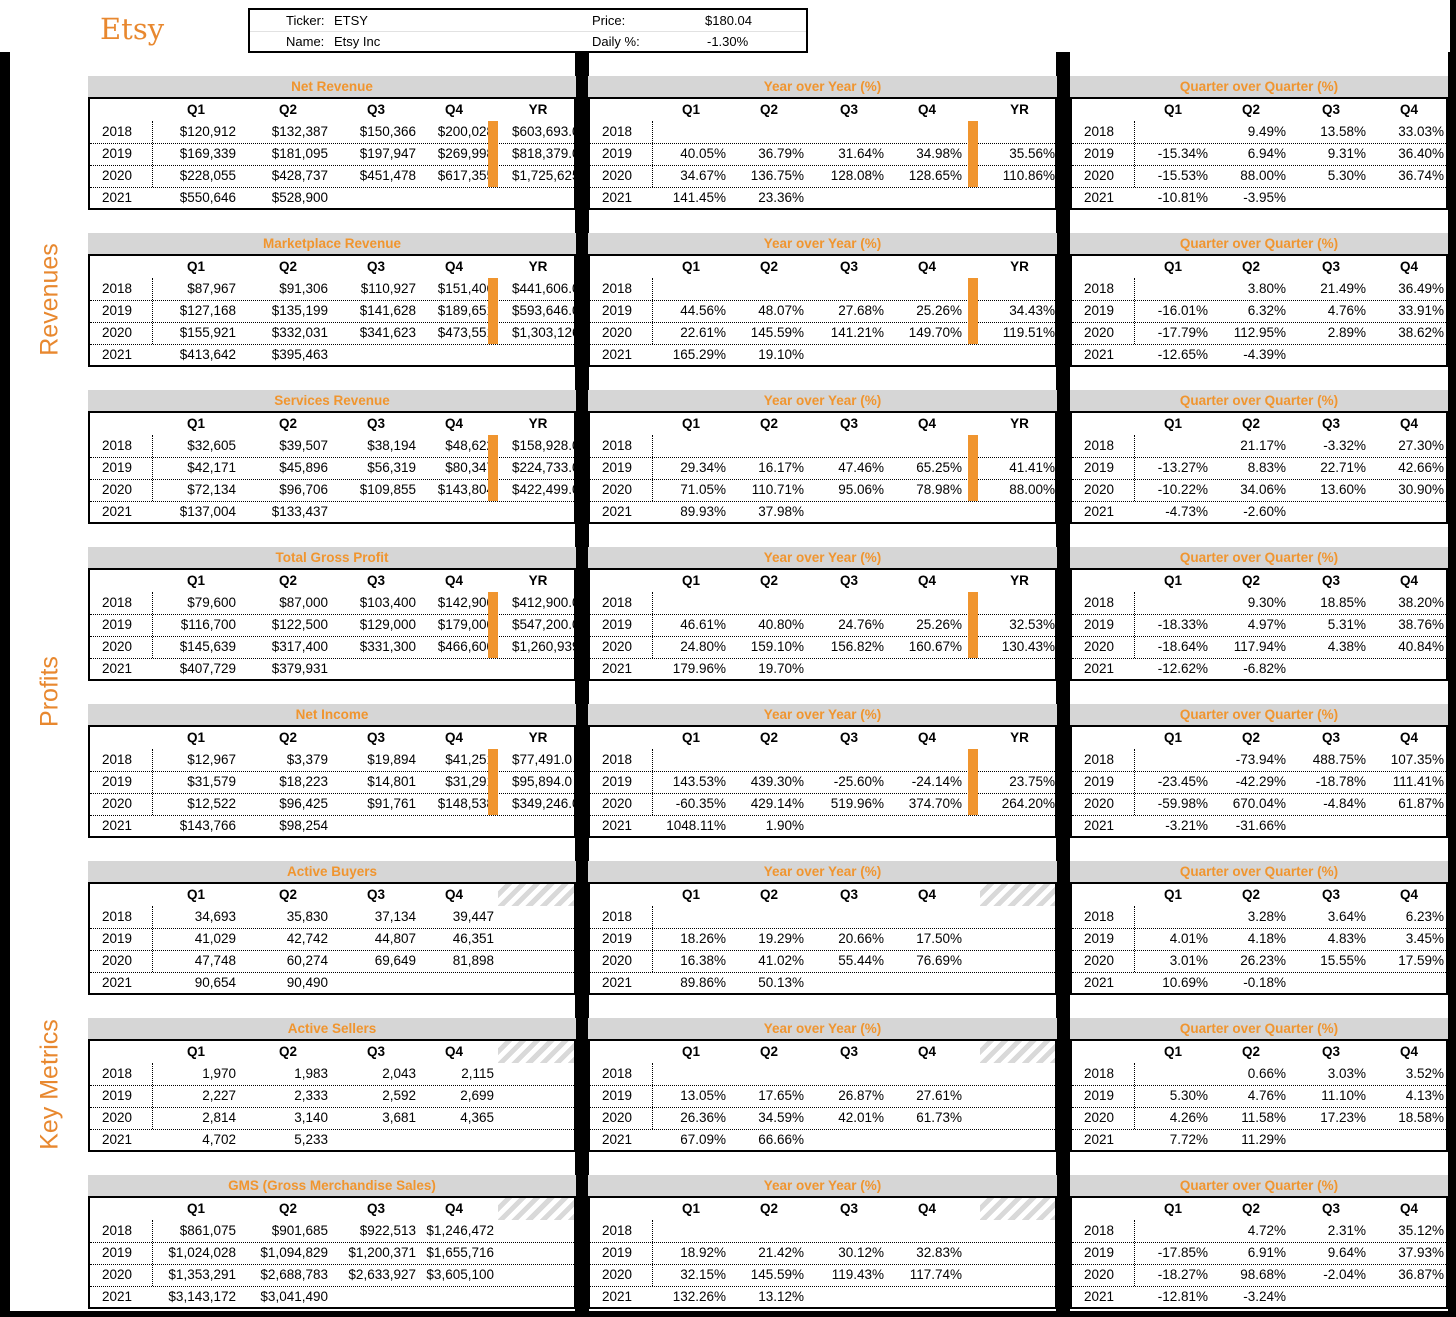  What do you see at coordinates (1099, 153) in the screenshot?
I see `year-cell: 2019` at bounding box center [1099, 153].